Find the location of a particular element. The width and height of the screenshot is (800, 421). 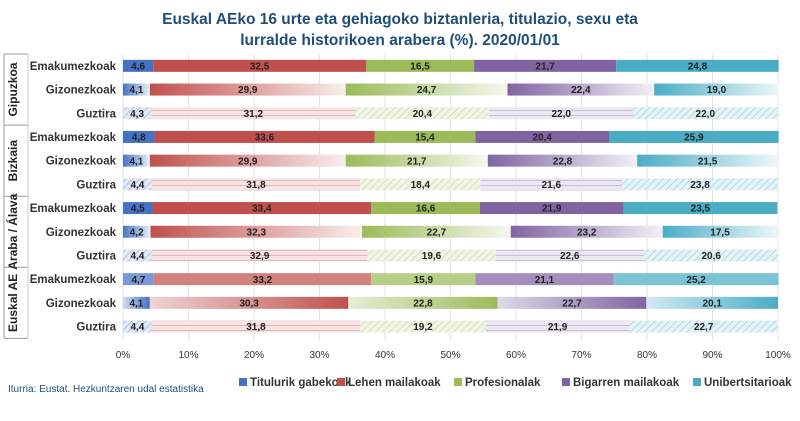

legend-label: Lehen mailakoak is located at coordinates (394, 383).